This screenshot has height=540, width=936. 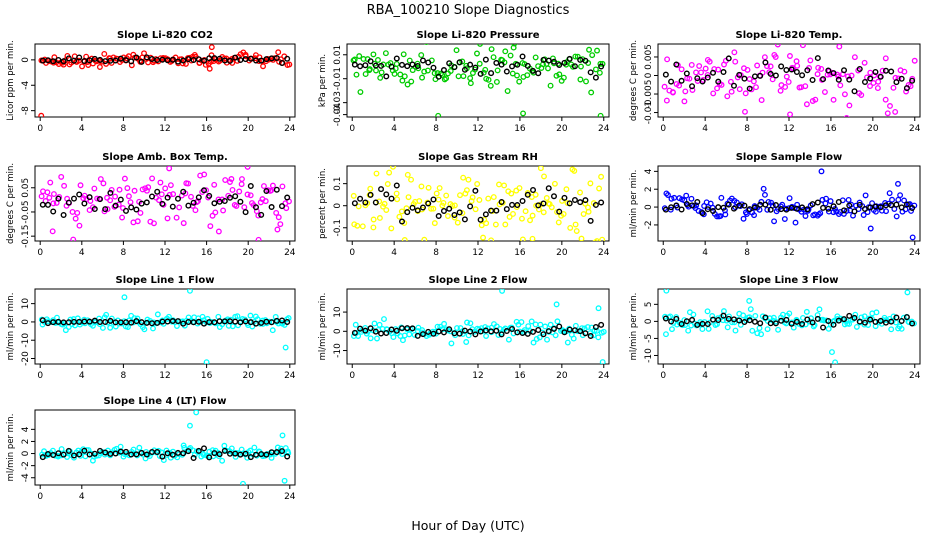 What do you see at coordinates (705, 376) in the screenshot?
I see `x-tick-label: 4` at bounding box center [705, 376].